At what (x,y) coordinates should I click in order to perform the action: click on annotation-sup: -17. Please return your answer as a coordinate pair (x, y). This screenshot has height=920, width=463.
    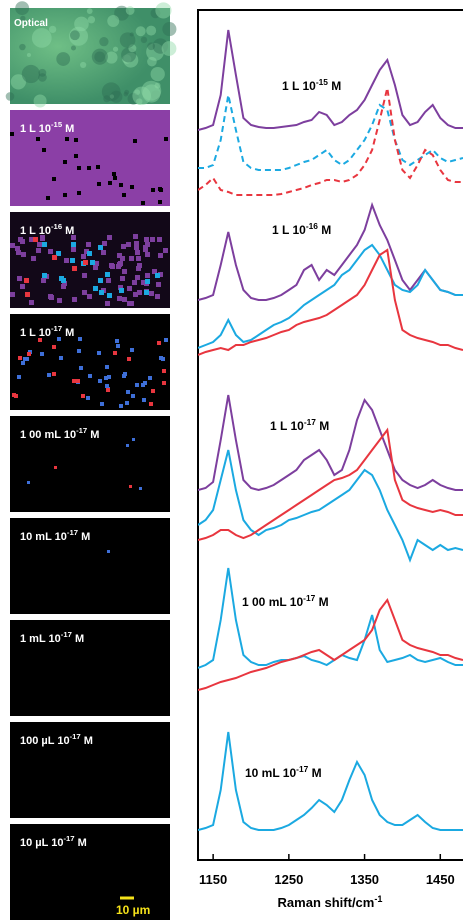
    Looking at the image, I should click on (310, 422).